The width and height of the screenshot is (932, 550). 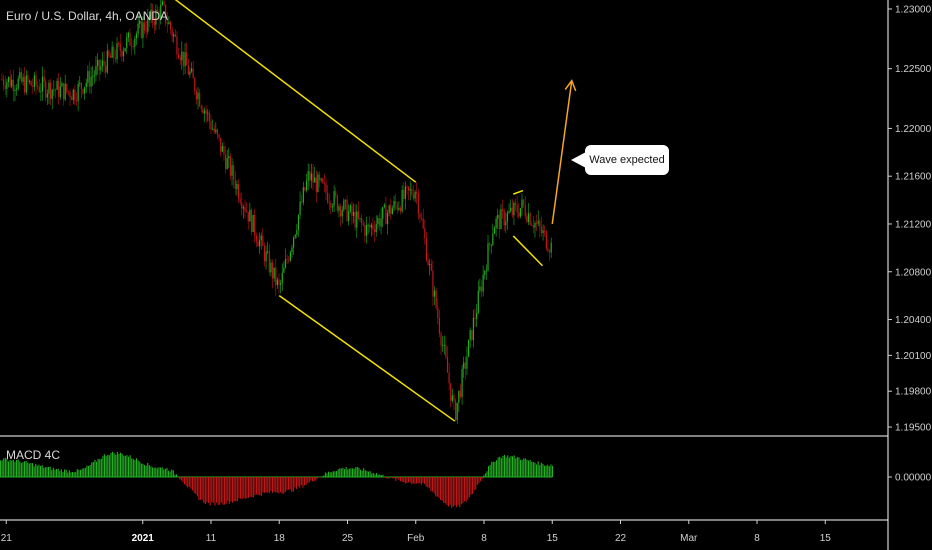 I want to click on x-tick-label: 15, so click(x=826, y=538).